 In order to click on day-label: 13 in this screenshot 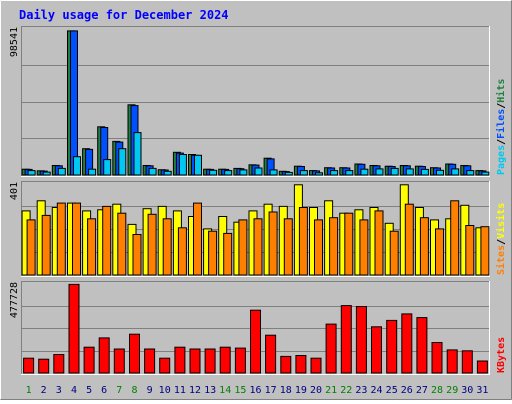, I will do `click(210, 390)`.